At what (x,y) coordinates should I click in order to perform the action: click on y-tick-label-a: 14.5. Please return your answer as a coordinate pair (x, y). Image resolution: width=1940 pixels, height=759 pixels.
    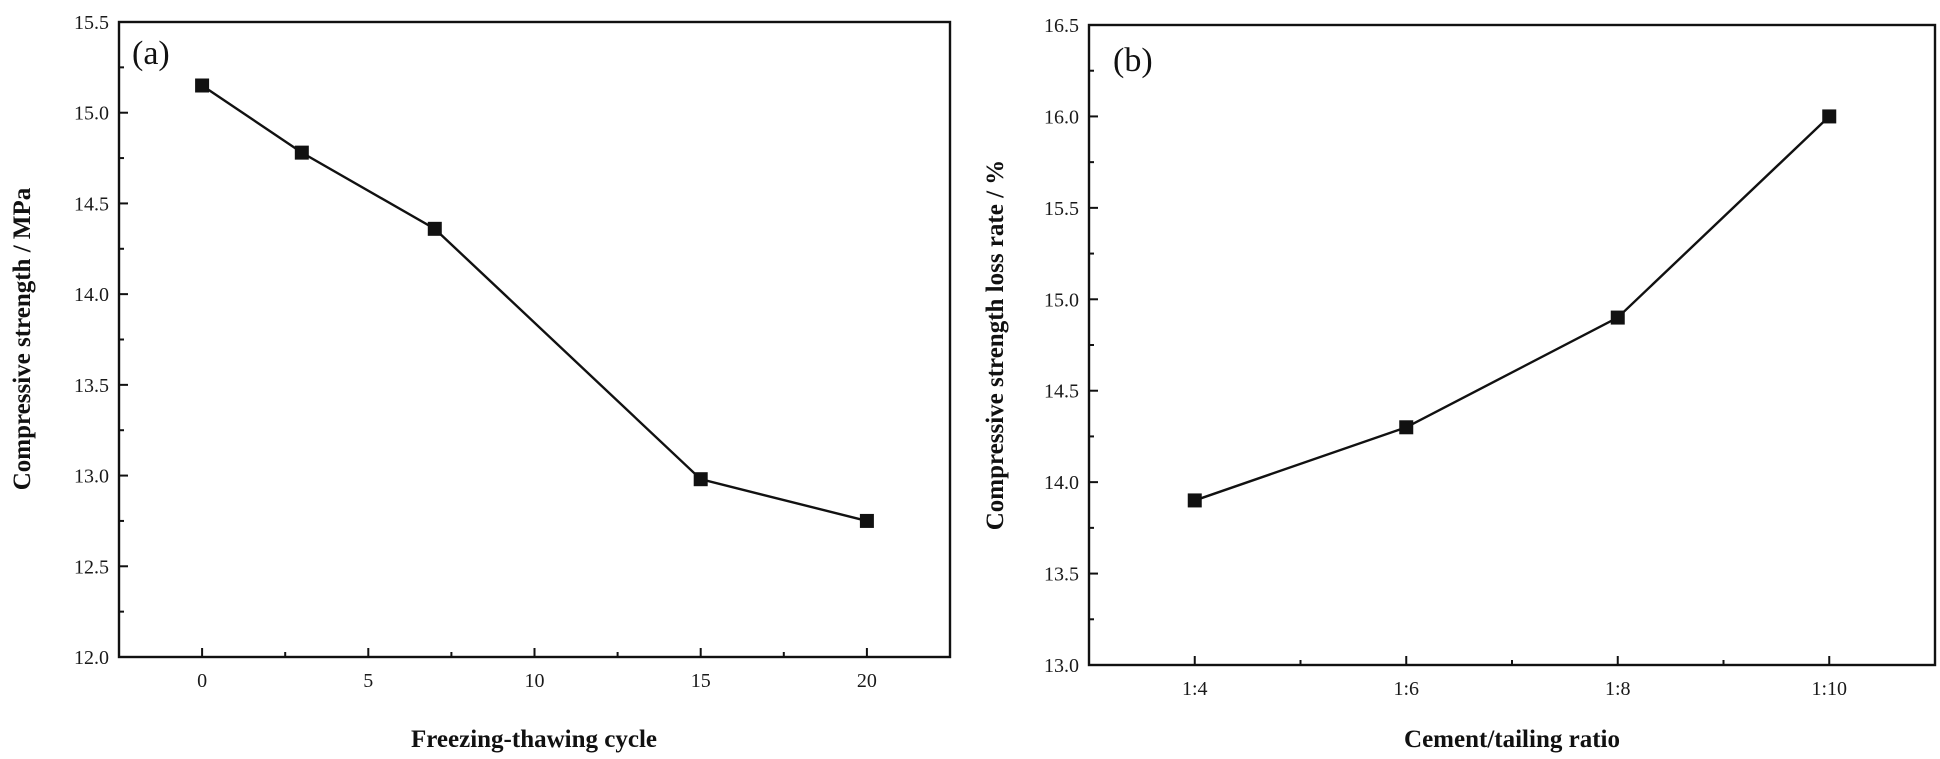
    Looking at the image, I should click on (91, 204).